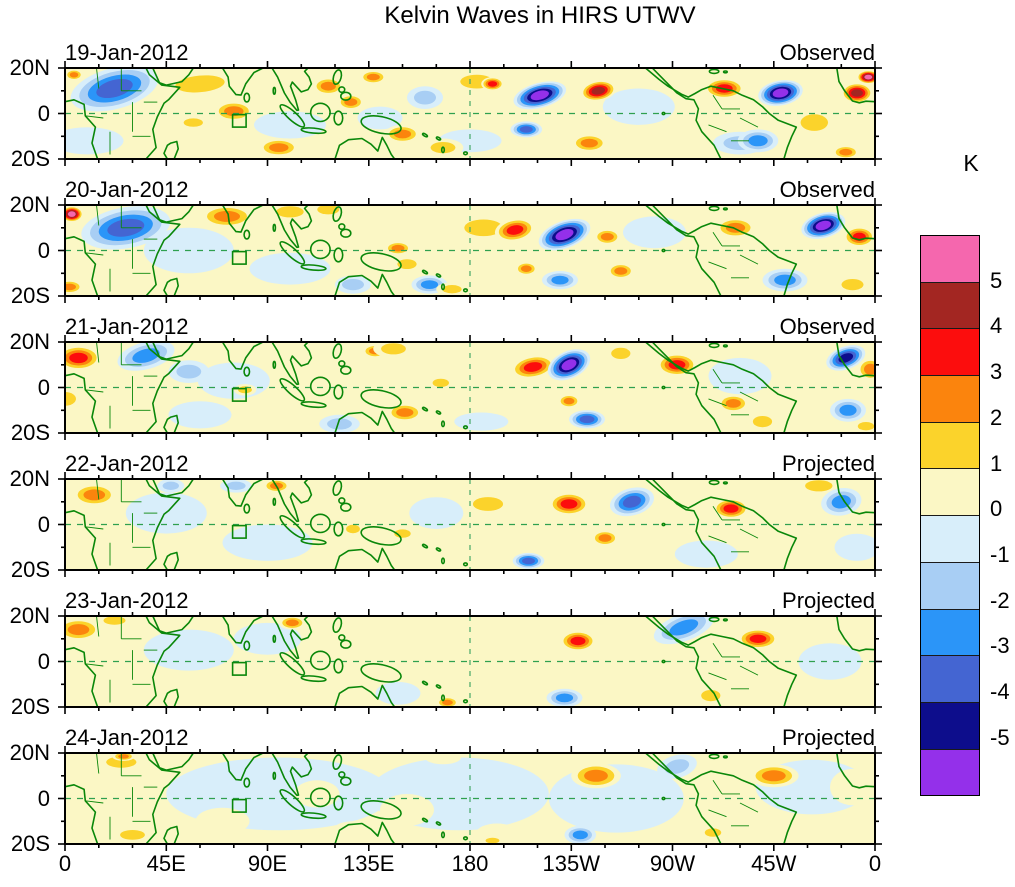 The image size is (1015, 887). I want to click on colorbar-tick-label: 4, so click(996, 326).